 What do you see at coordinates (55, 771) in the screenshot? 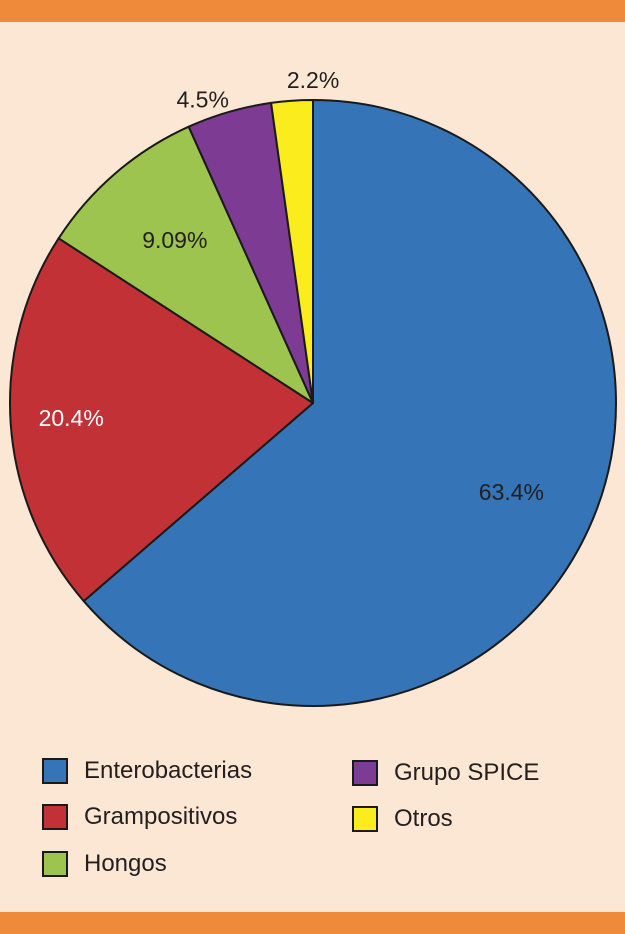
I see `legend-swatch-enterobacterias` at bounding box center [55, 771].